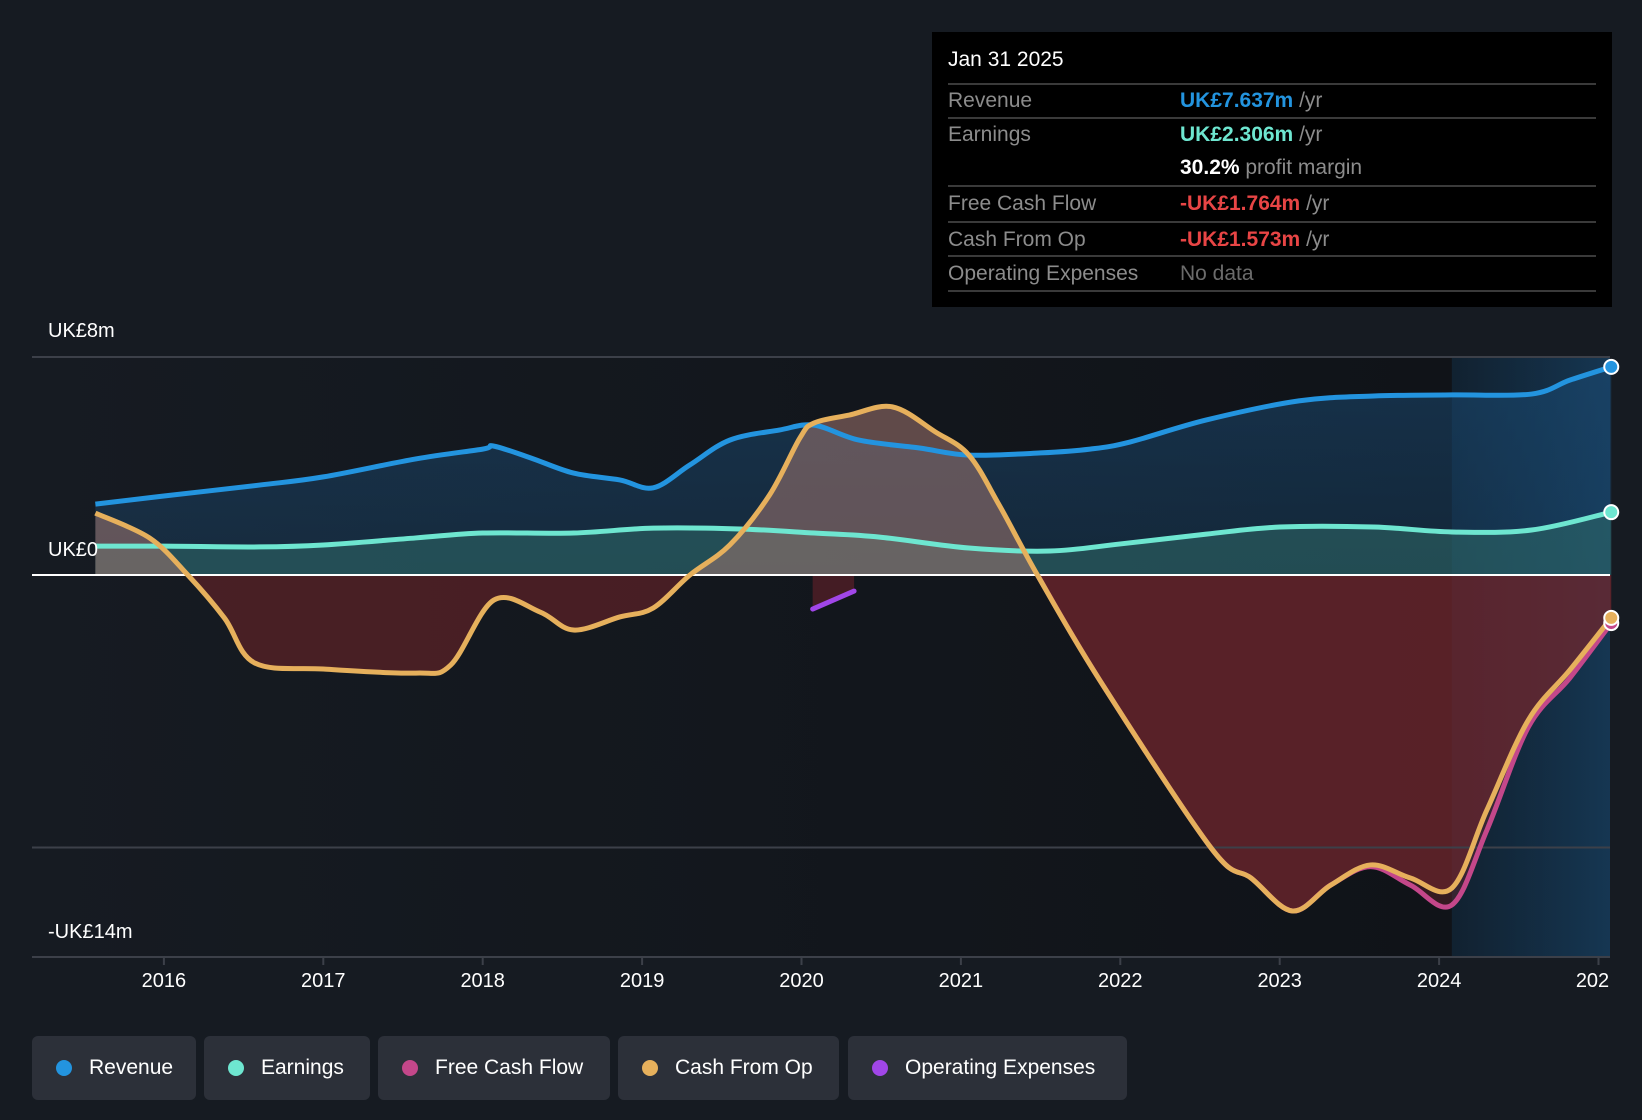 The height and width of the screenshot is (1120, 1642). What do you see at coordinates (880, 1068) in the screenshot?
I see `operating-expenses-dot-icon` at bounding box center [880, 1068].